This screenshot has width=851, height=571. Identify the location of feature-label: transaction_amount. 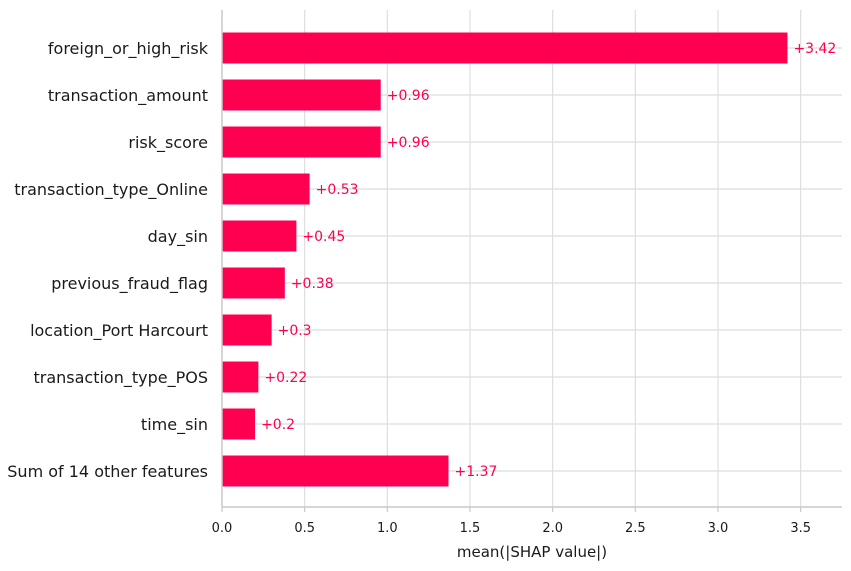
(128, 96).